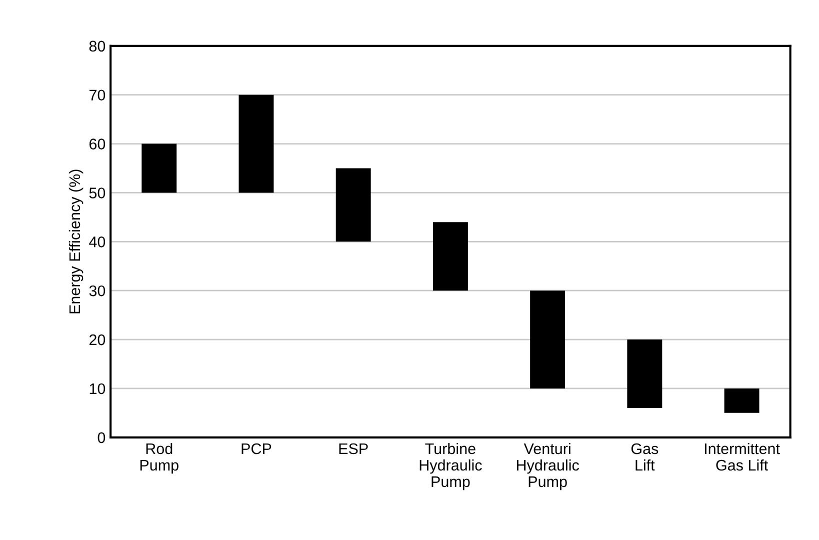 The image size is (819, 540). I want to click on y-tick-label: 10, so click(98, 388).